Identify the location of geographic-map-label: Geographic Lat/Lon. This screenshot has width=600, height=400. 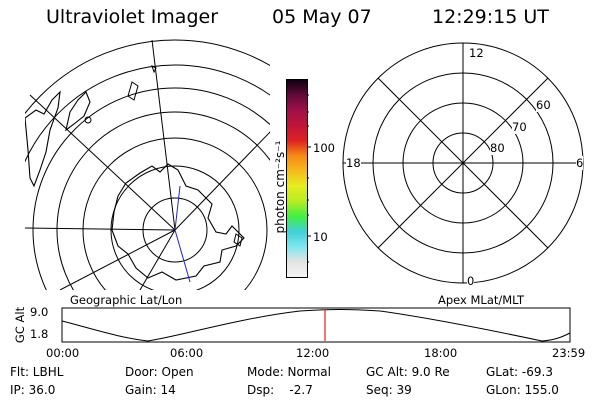
(126, 300).